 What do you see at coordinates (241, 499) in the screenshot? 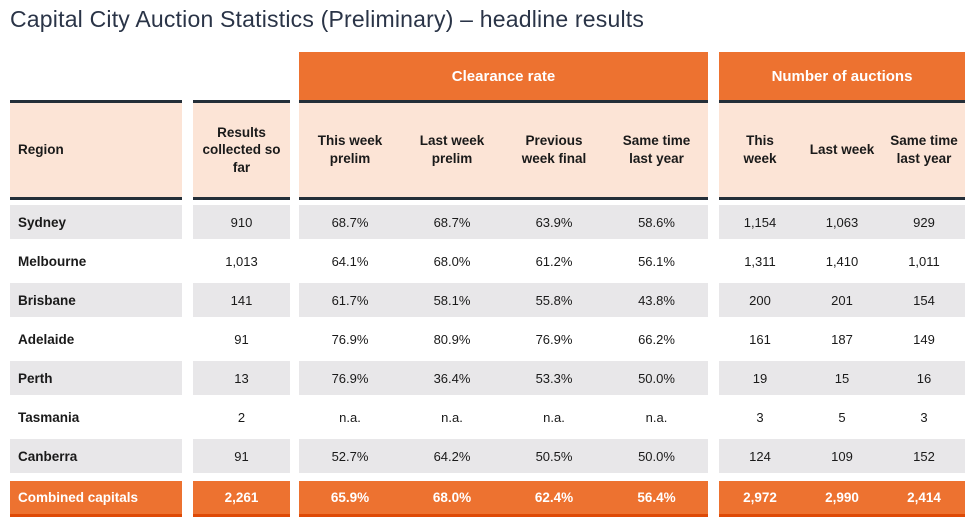
I see `results-cell: 2,261` at bounding box center [241, 499].